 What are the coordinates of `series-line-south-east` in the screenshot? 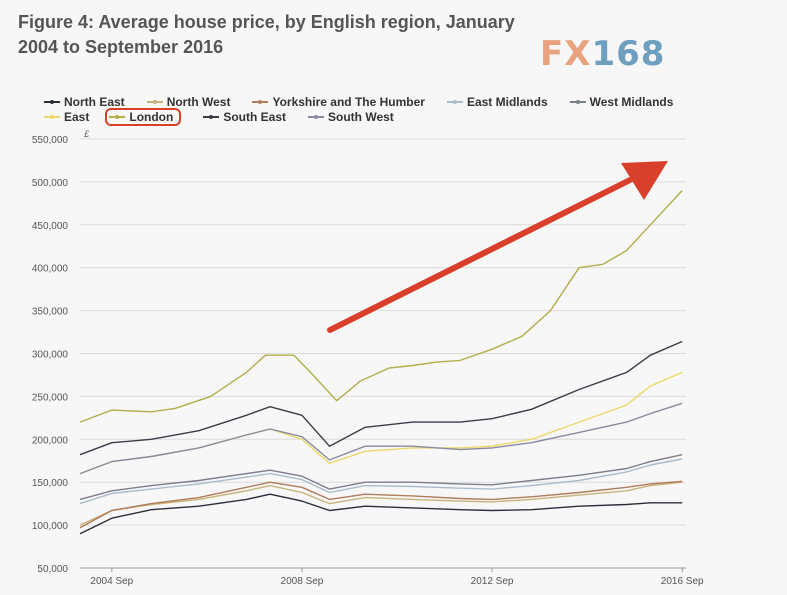 It's located at (381, 398).